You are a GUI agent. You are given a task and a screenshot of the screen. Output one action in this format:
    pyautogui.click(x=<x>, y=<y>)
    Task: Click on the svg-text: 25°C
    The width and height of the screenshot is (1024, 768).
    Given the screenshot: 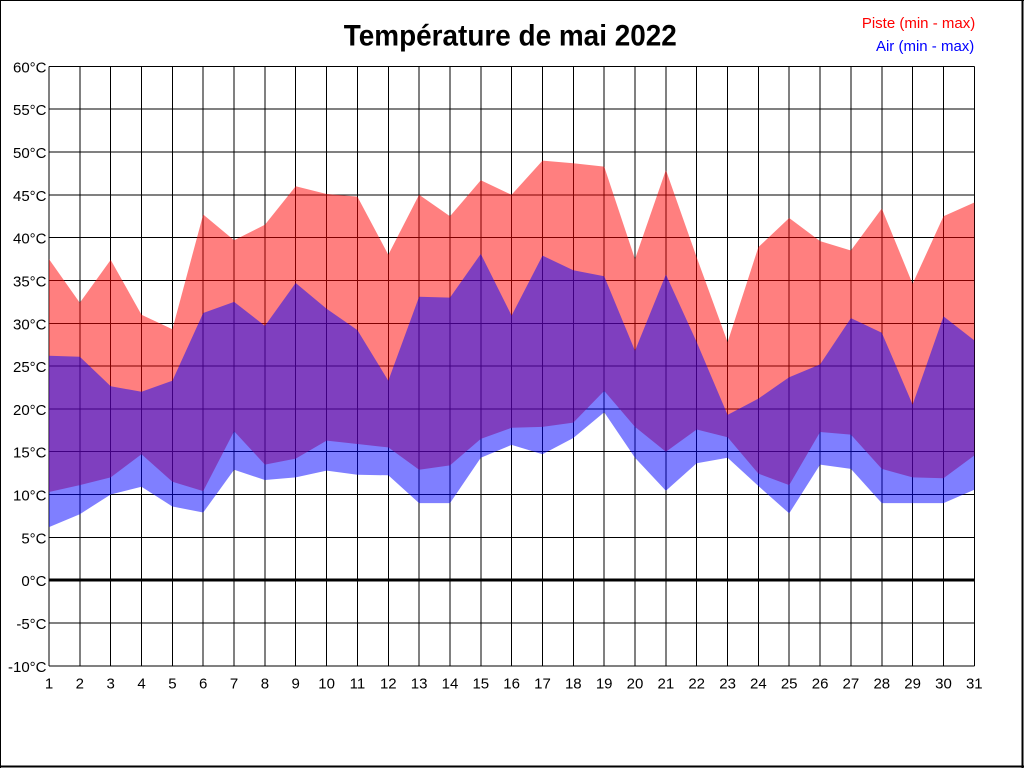 What is the action you would take?
    pyautogui.click(x=30, y=367)
    